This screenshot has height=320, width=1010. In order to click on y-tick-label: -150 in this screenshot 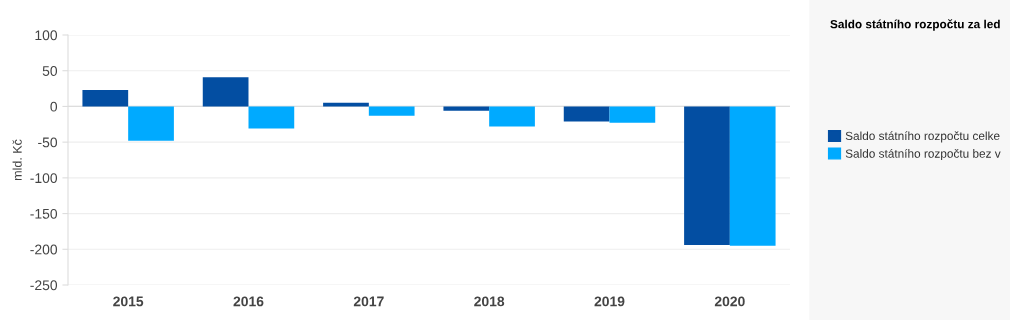, I will do `click(44, 213)`.